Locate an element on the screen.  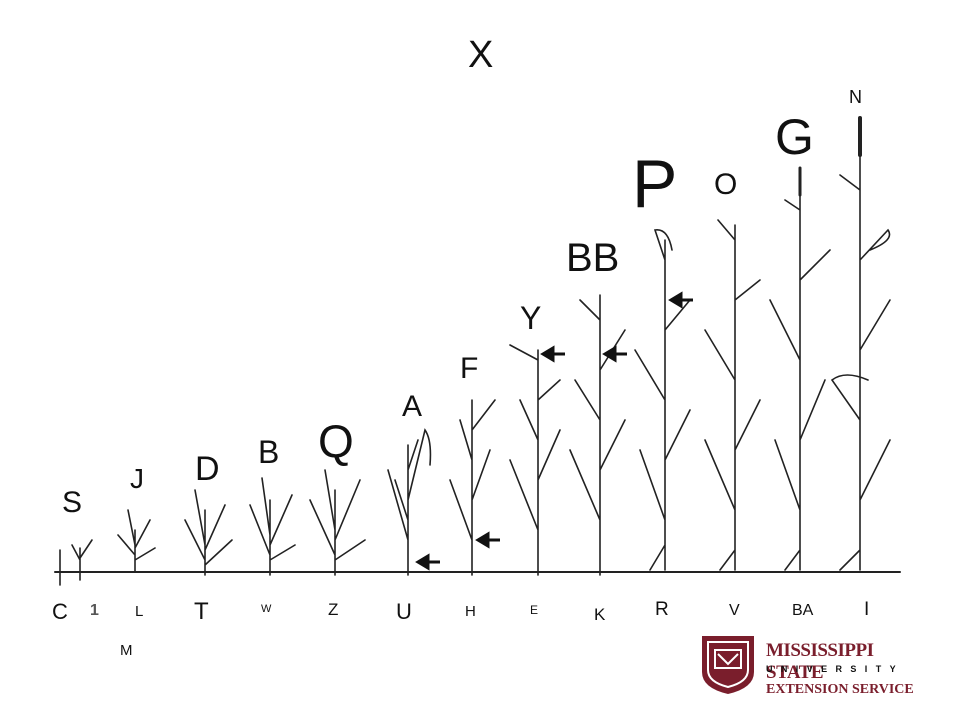
logo-service: EXTENSION SERVICE is located at coordinates (840, 689).